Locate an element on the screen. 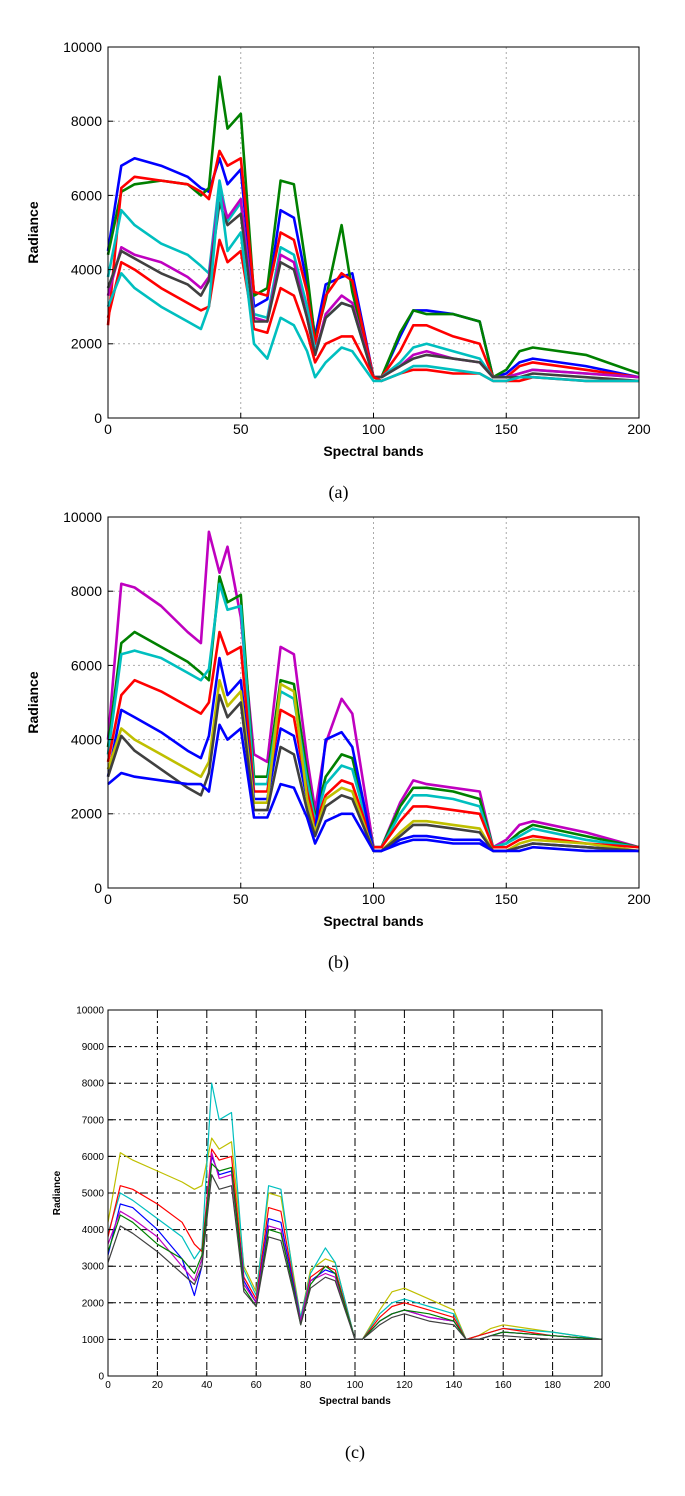 This screenshot has height=1496, width=685. x-tick-label: 80 is located at coordinates (306, 1385).